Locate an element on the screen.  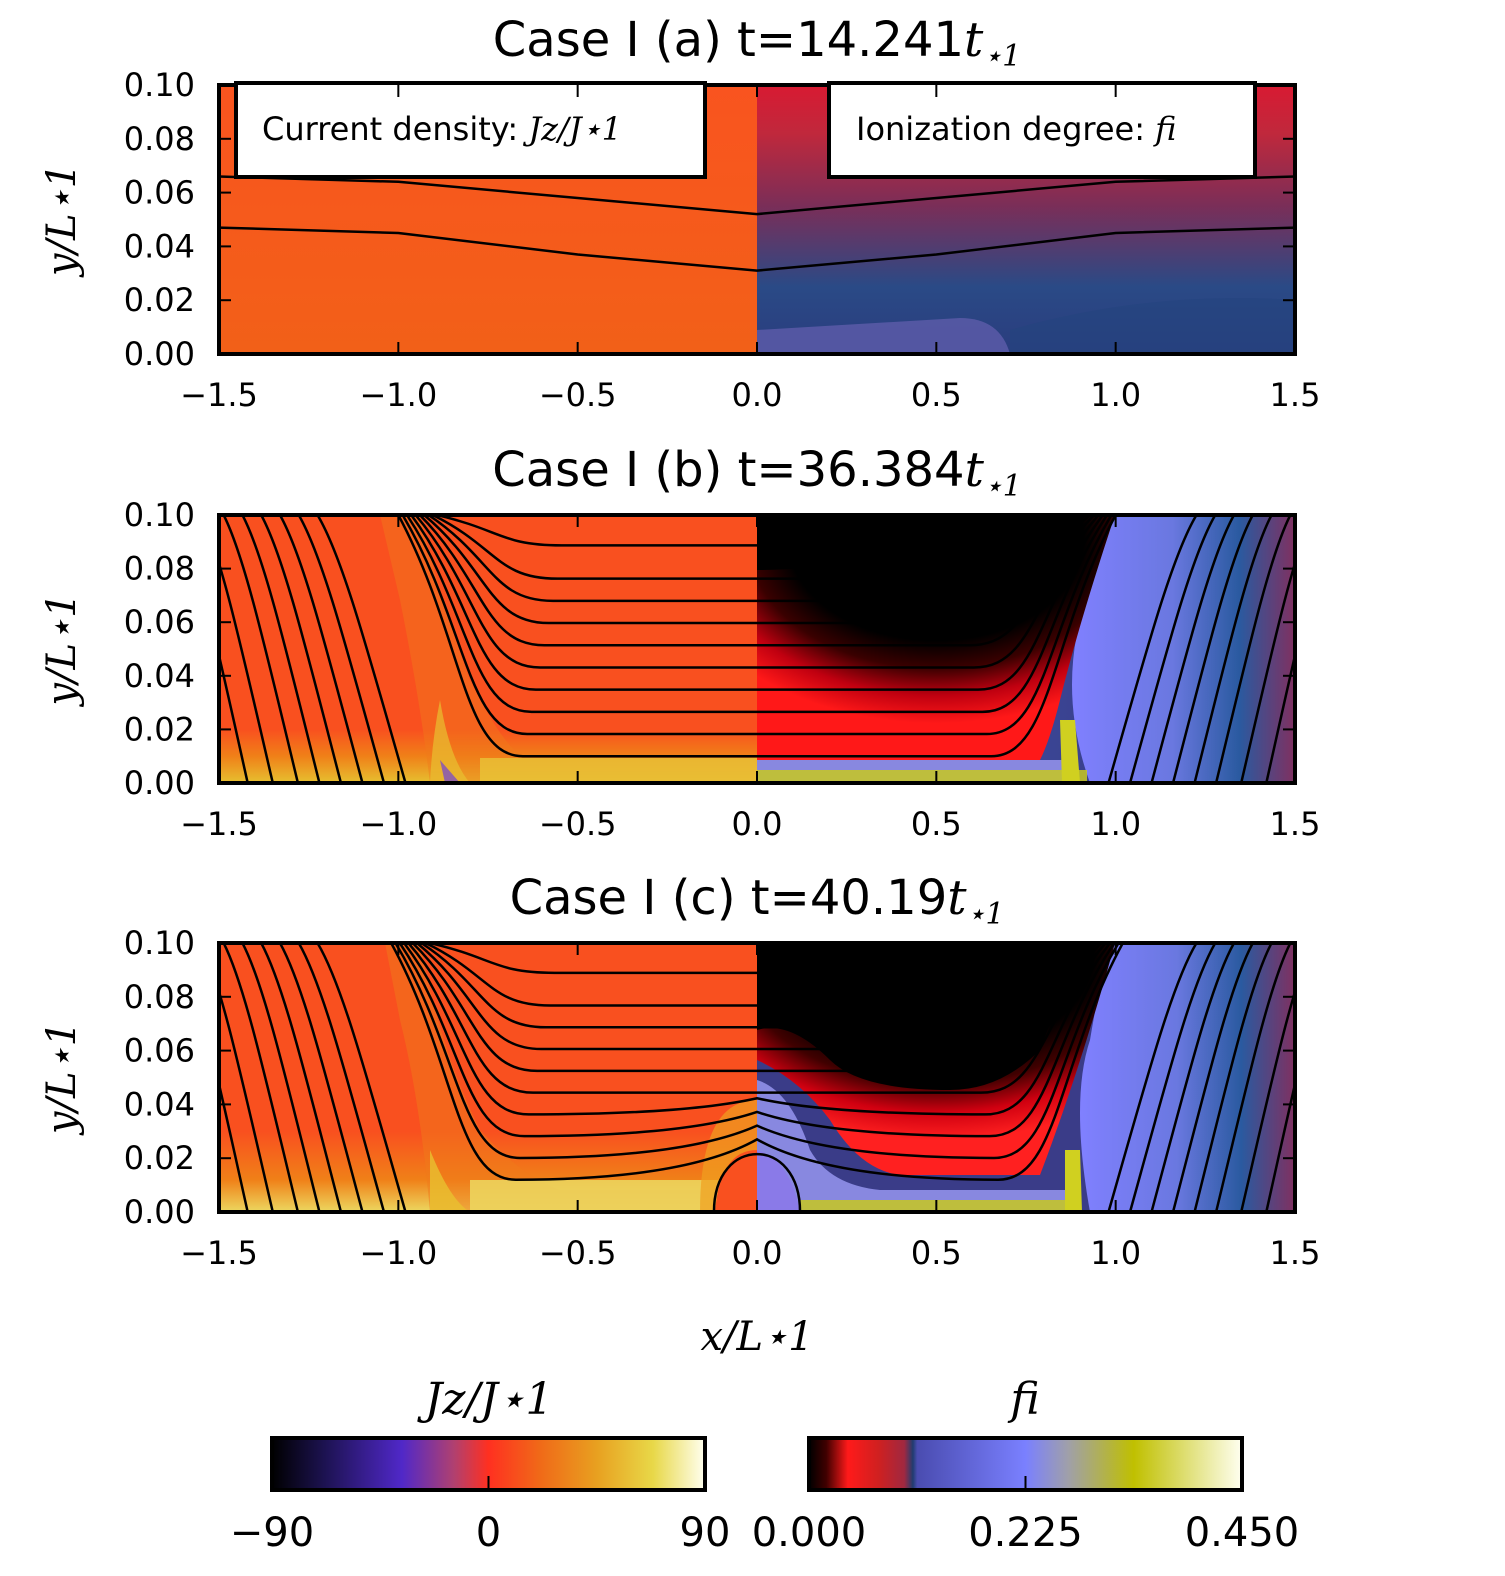
panel-c-heatmap is located at coordinates (757, 1077).